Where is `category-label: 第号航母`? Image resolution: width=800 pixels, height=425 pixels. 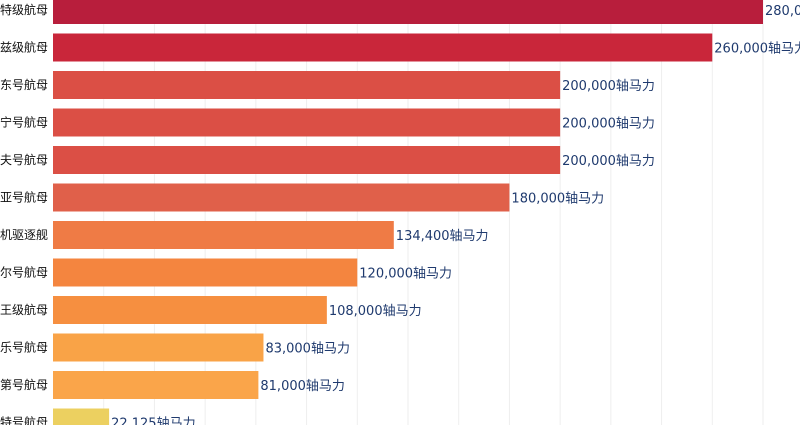 category-label: 第号航母 is located at coordinates (24, 384).